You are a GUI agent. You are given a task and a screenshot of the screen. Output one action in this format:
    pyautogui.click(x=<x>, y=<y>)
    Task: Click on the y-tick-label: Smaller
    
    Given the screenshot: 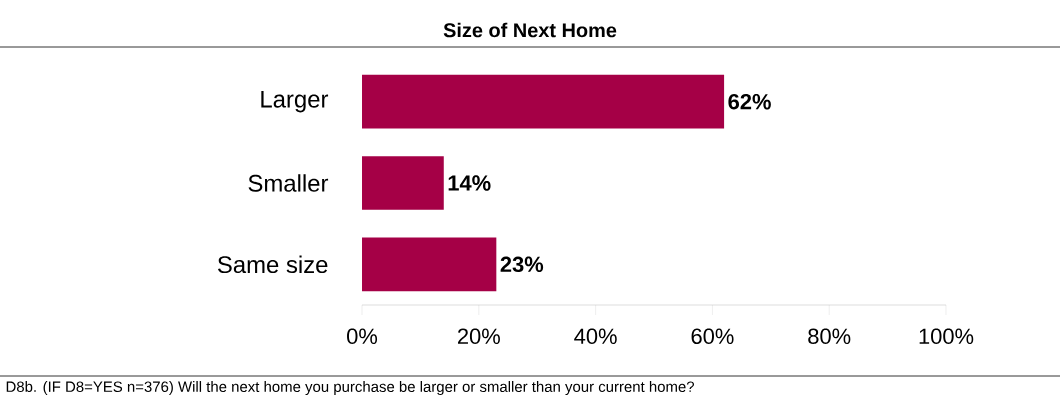 What is the action you would take?
    pyautogui.click(x=288, y=183)
    